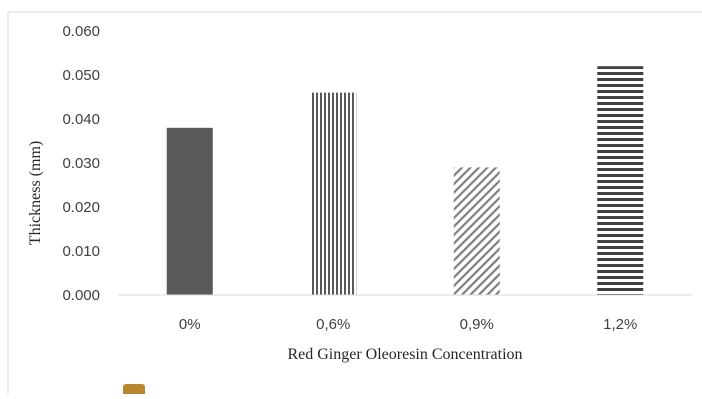 This screenshot has width=702, height=399. I want to click on y-tick-label: 0.040, so click(81, 119).